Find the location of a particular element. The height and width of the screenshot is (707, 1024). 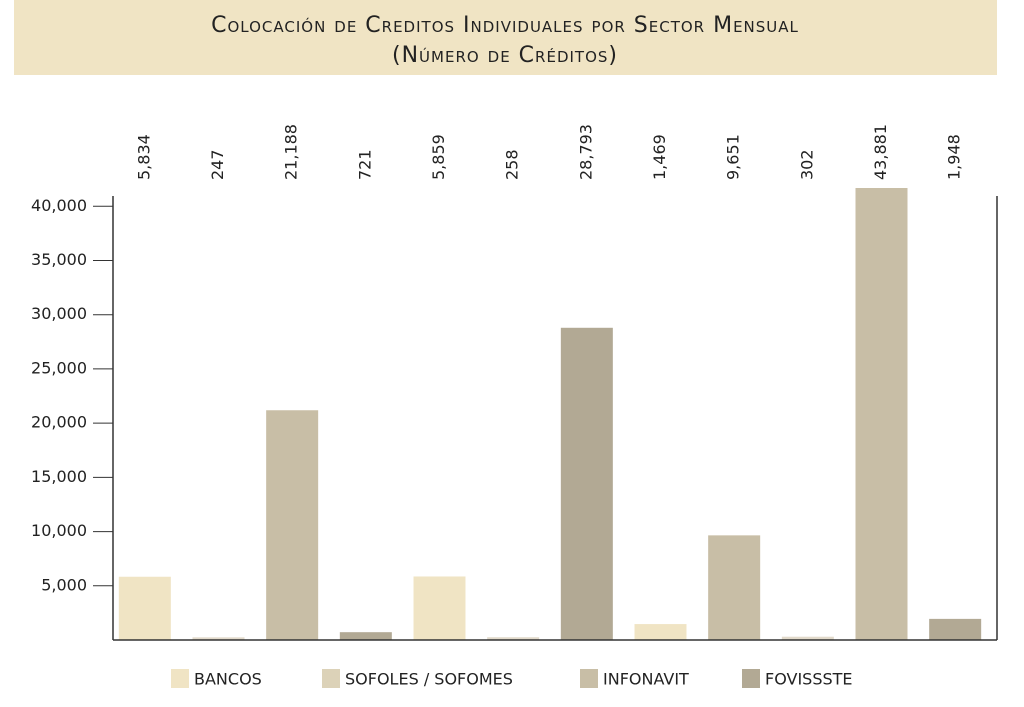

y-tick-label: 40,000 is located at coordinates (59, 205).